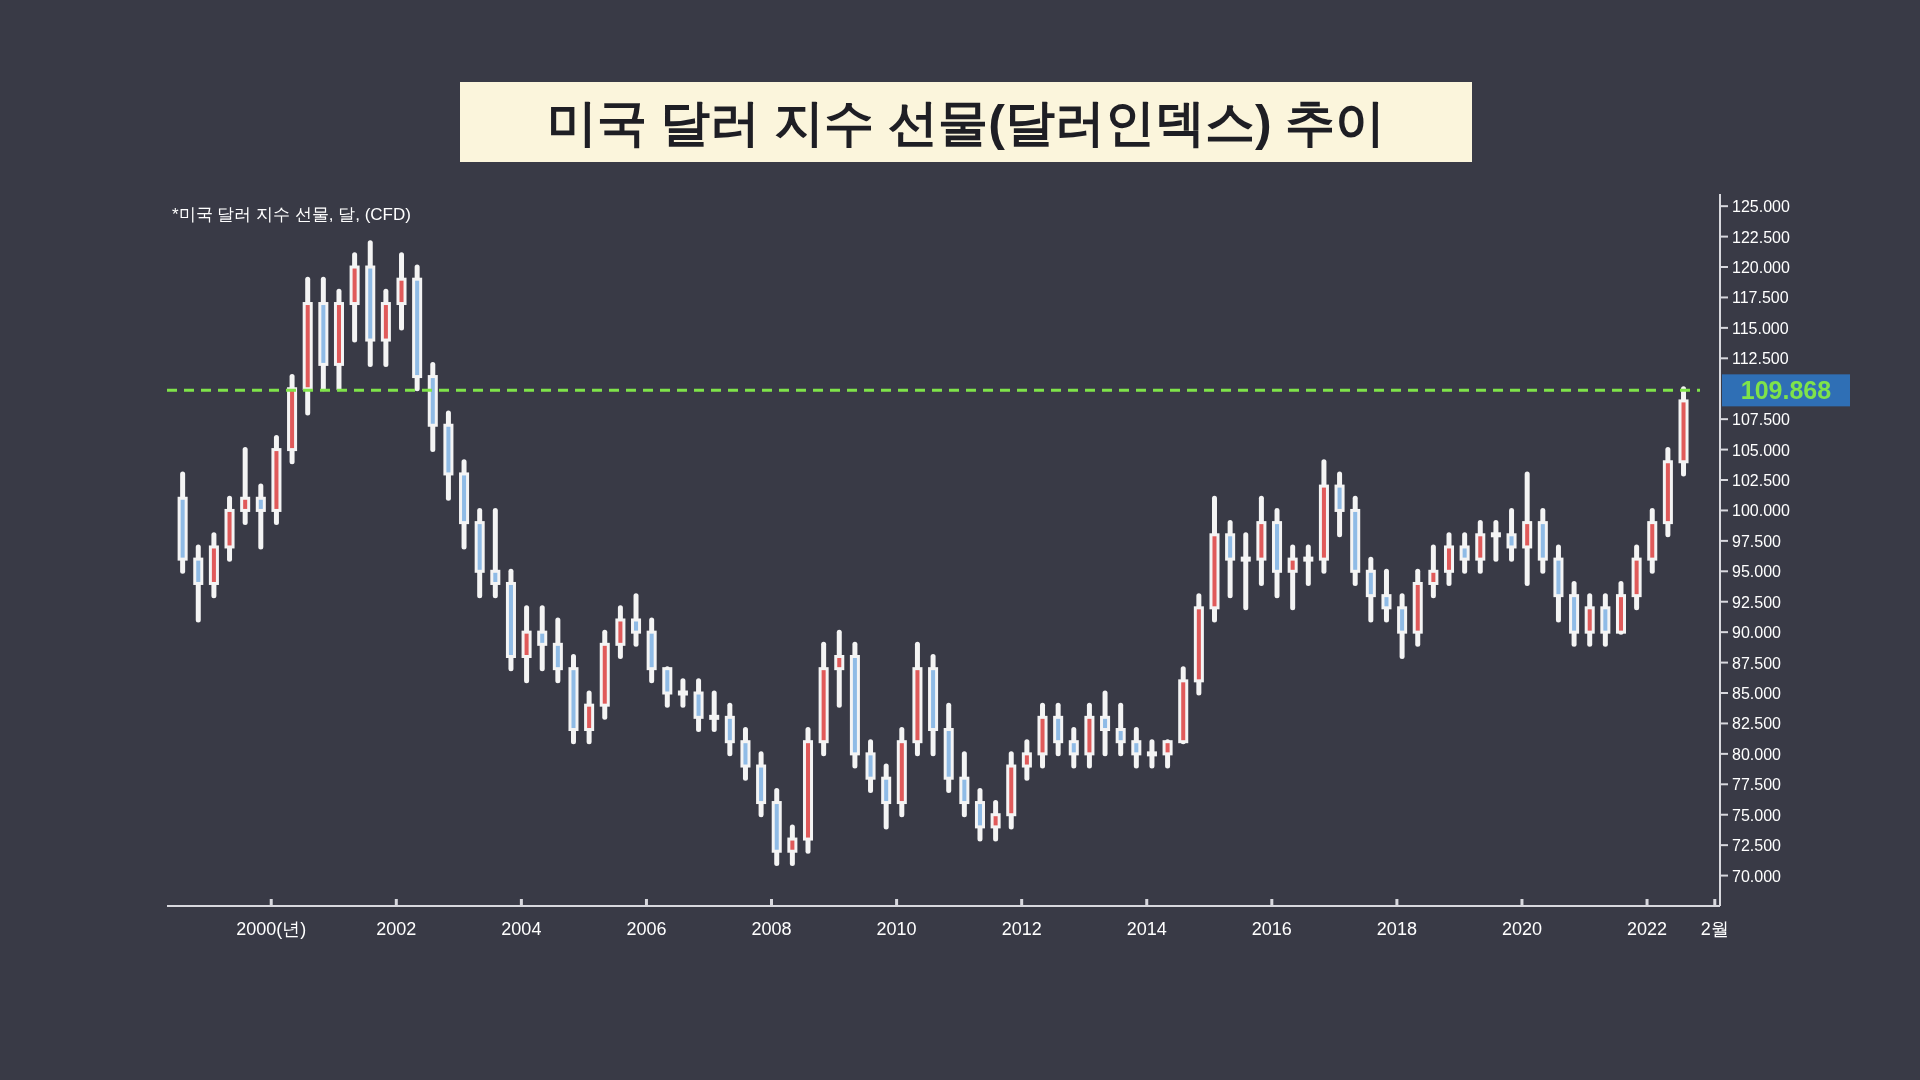 Image resolution: width=1920 pixels, height=1080 pixels. Describe the element at coordinates (291, 214) in the screenshot. I see `text: *미국 달러 지수 선물, 달, (CFD)` at that location.